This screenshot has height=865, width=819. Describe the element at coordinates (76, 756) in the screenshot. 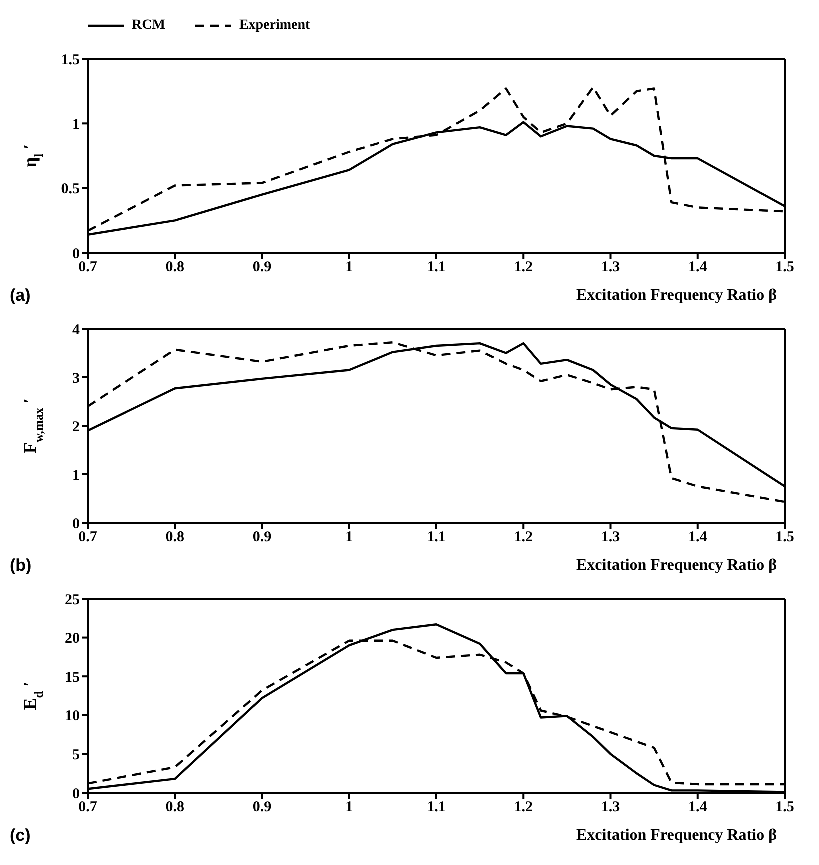

I see `y-tick-label: 5` at that location.